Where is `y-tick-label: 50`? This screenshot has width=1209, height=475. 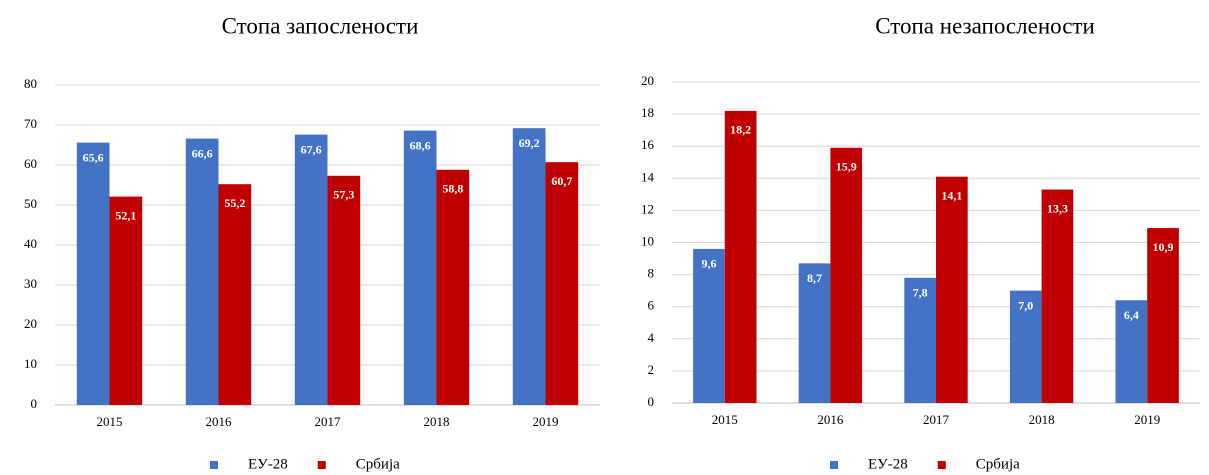 y-tick-label: 50 is located at coordinates (30, 203).